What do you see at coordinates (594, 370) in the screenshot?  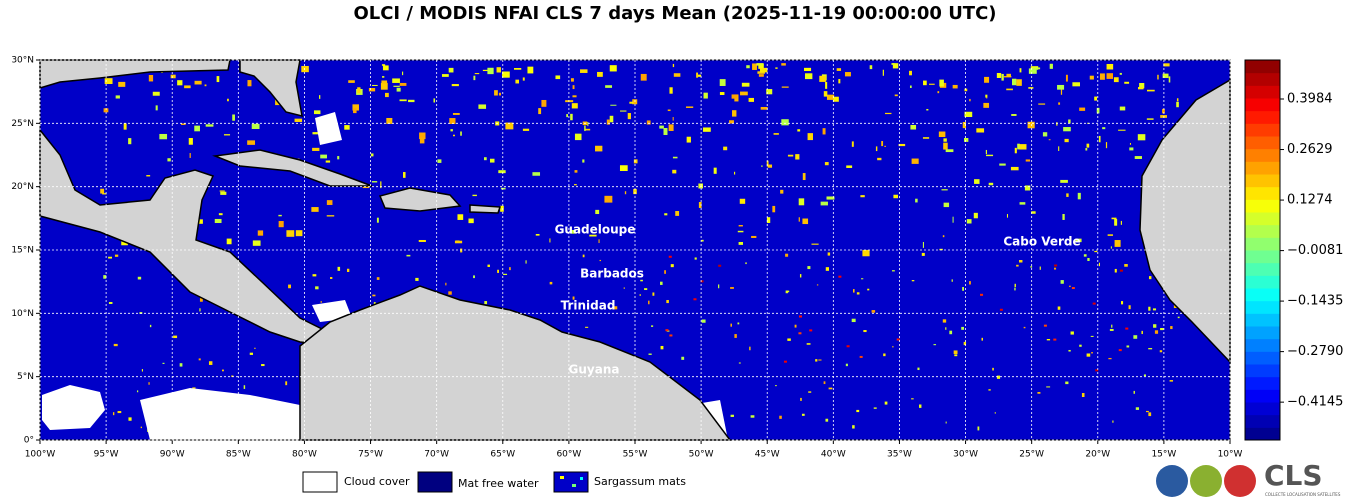 I see `place-label: Guyana` at bounding box center [594, 370].